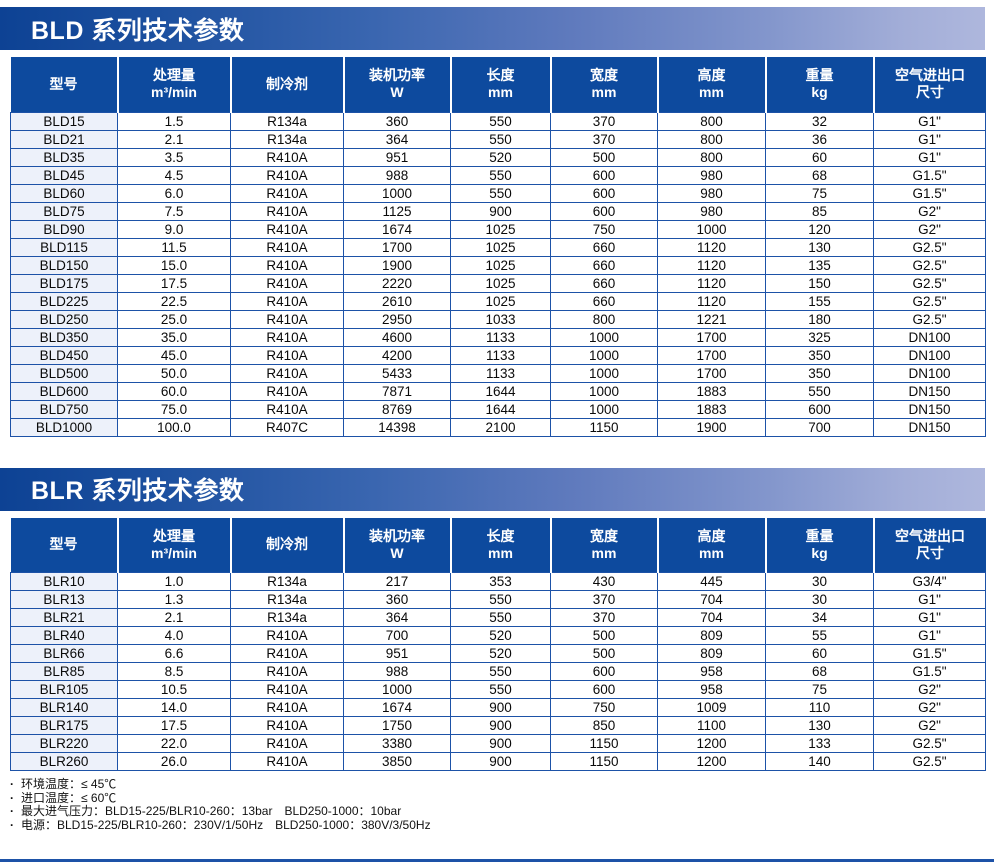 This screenshot has height=863, width=994. I want to click on table-cell: 364, so click(397, 617).